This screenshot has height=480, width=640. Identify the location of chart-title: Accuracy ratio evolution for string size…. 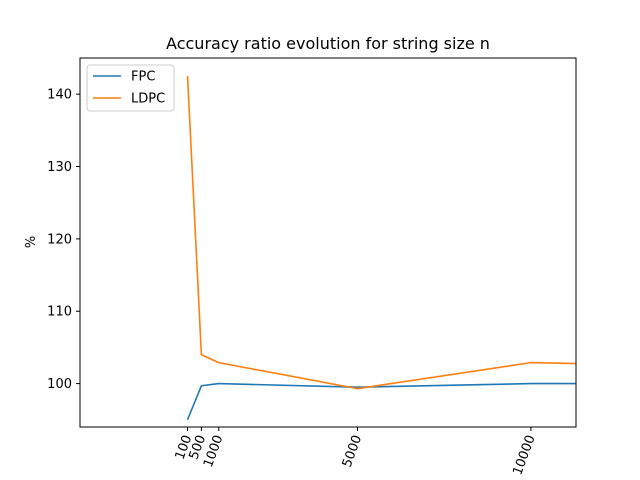
(328, 43).